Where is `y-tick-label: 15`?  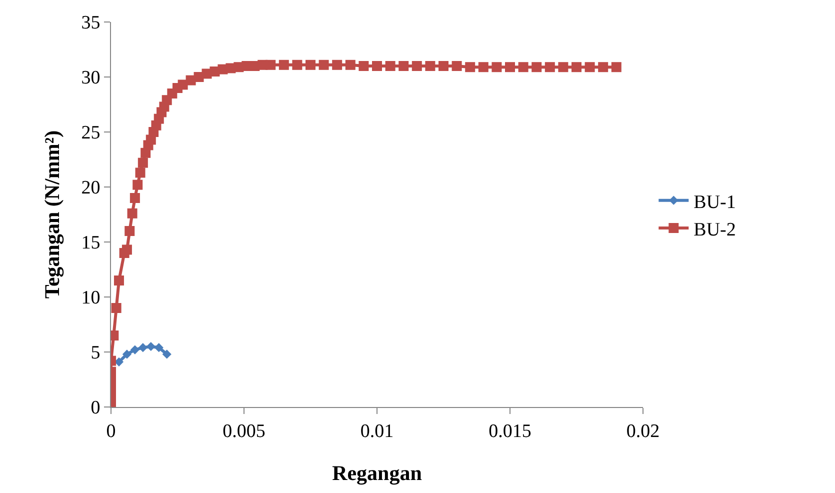
y-tick-label: 15 is located at coordinates (90, 243).